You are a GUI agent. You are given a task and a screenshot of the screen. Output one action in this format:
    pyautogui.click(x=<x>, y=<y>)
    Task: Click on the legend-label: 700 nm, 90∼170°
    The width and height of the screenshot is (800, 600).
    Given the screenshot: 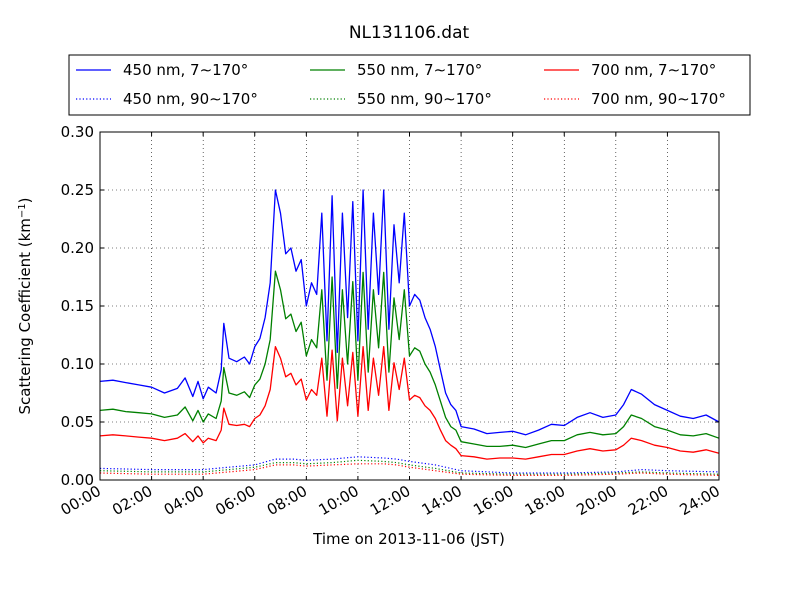 What is the action you would take?
    pyautogui.click(x=658, y=99)
    